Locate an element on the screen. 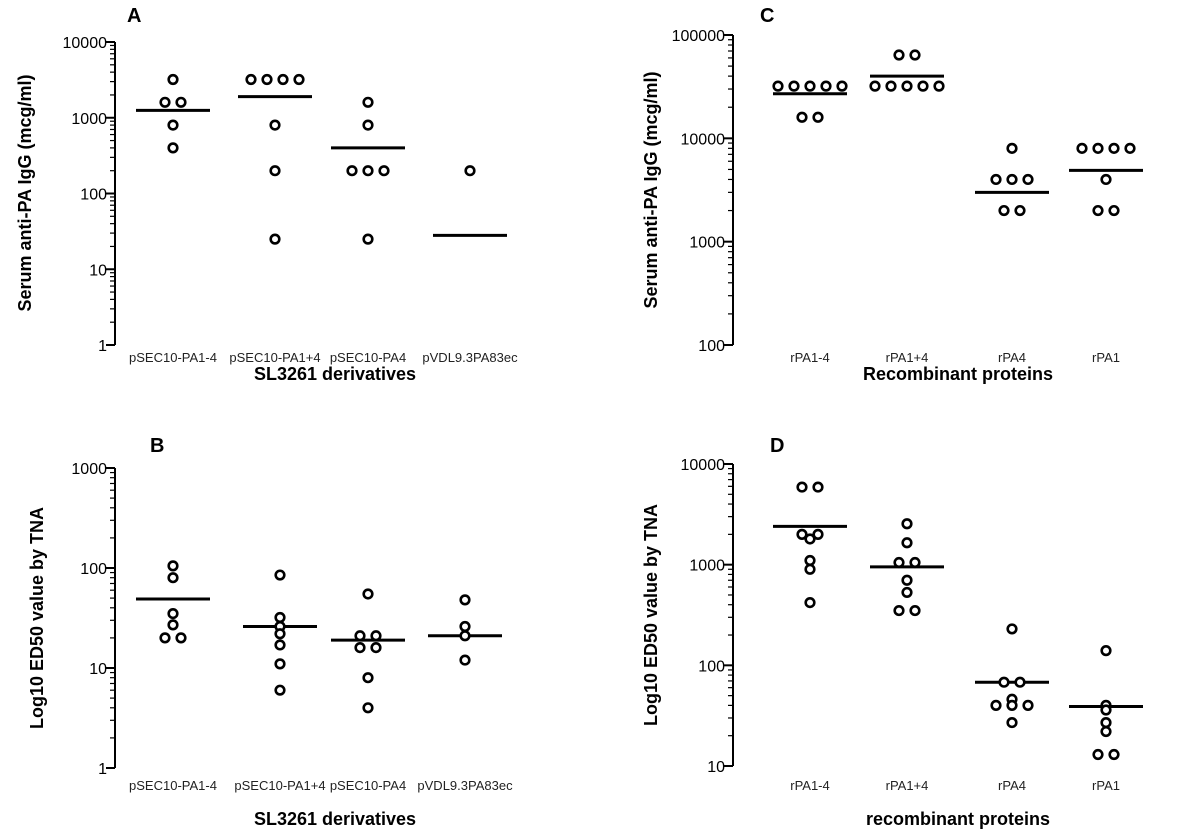  panel-a-category-label: pSEC10-PA1+4 is located at coordinates (274, 357).